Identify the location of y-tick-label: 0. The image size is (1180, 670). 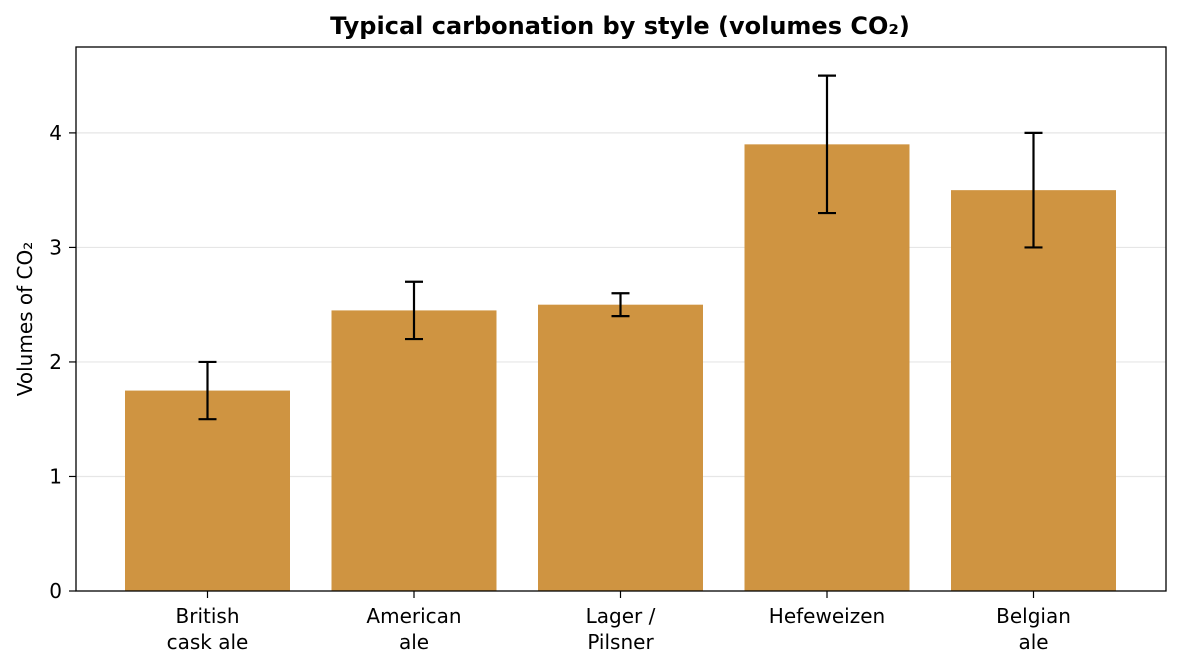
(55, 591).